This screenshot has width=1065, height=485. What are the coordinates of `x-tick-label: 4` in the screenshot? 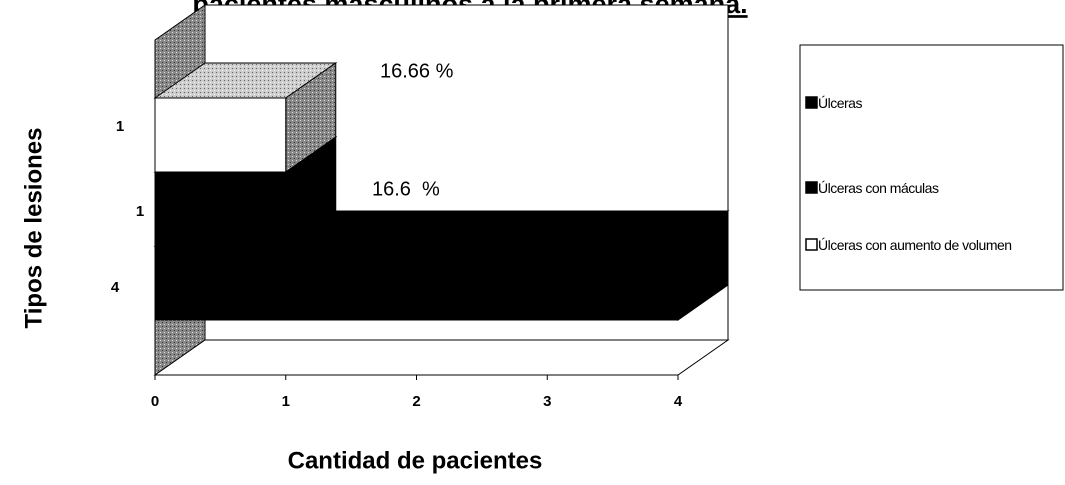 It's located at (678, 401).